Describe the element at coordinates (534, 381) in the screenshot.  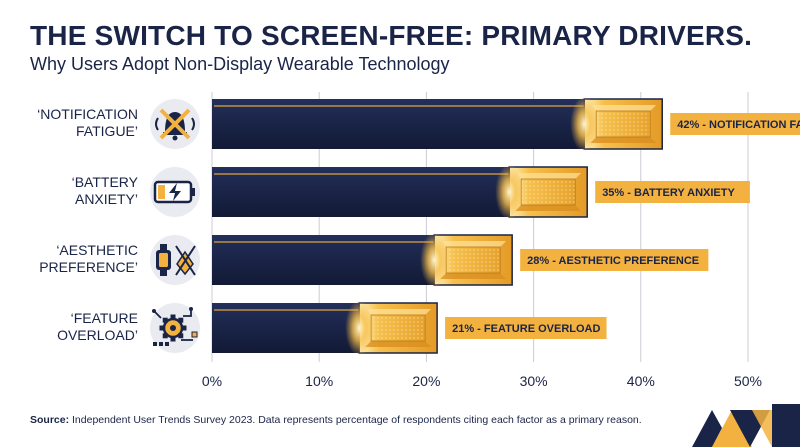
I see `x-tick-label-30: 30%` at that location.